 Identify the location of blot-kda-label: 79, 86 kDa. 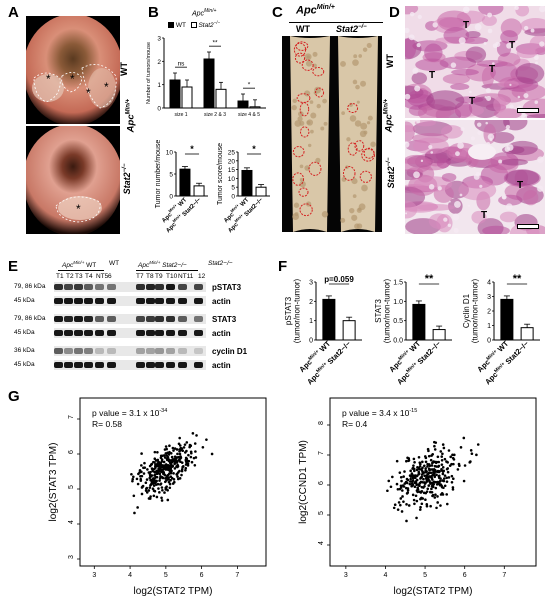
(30, 286).